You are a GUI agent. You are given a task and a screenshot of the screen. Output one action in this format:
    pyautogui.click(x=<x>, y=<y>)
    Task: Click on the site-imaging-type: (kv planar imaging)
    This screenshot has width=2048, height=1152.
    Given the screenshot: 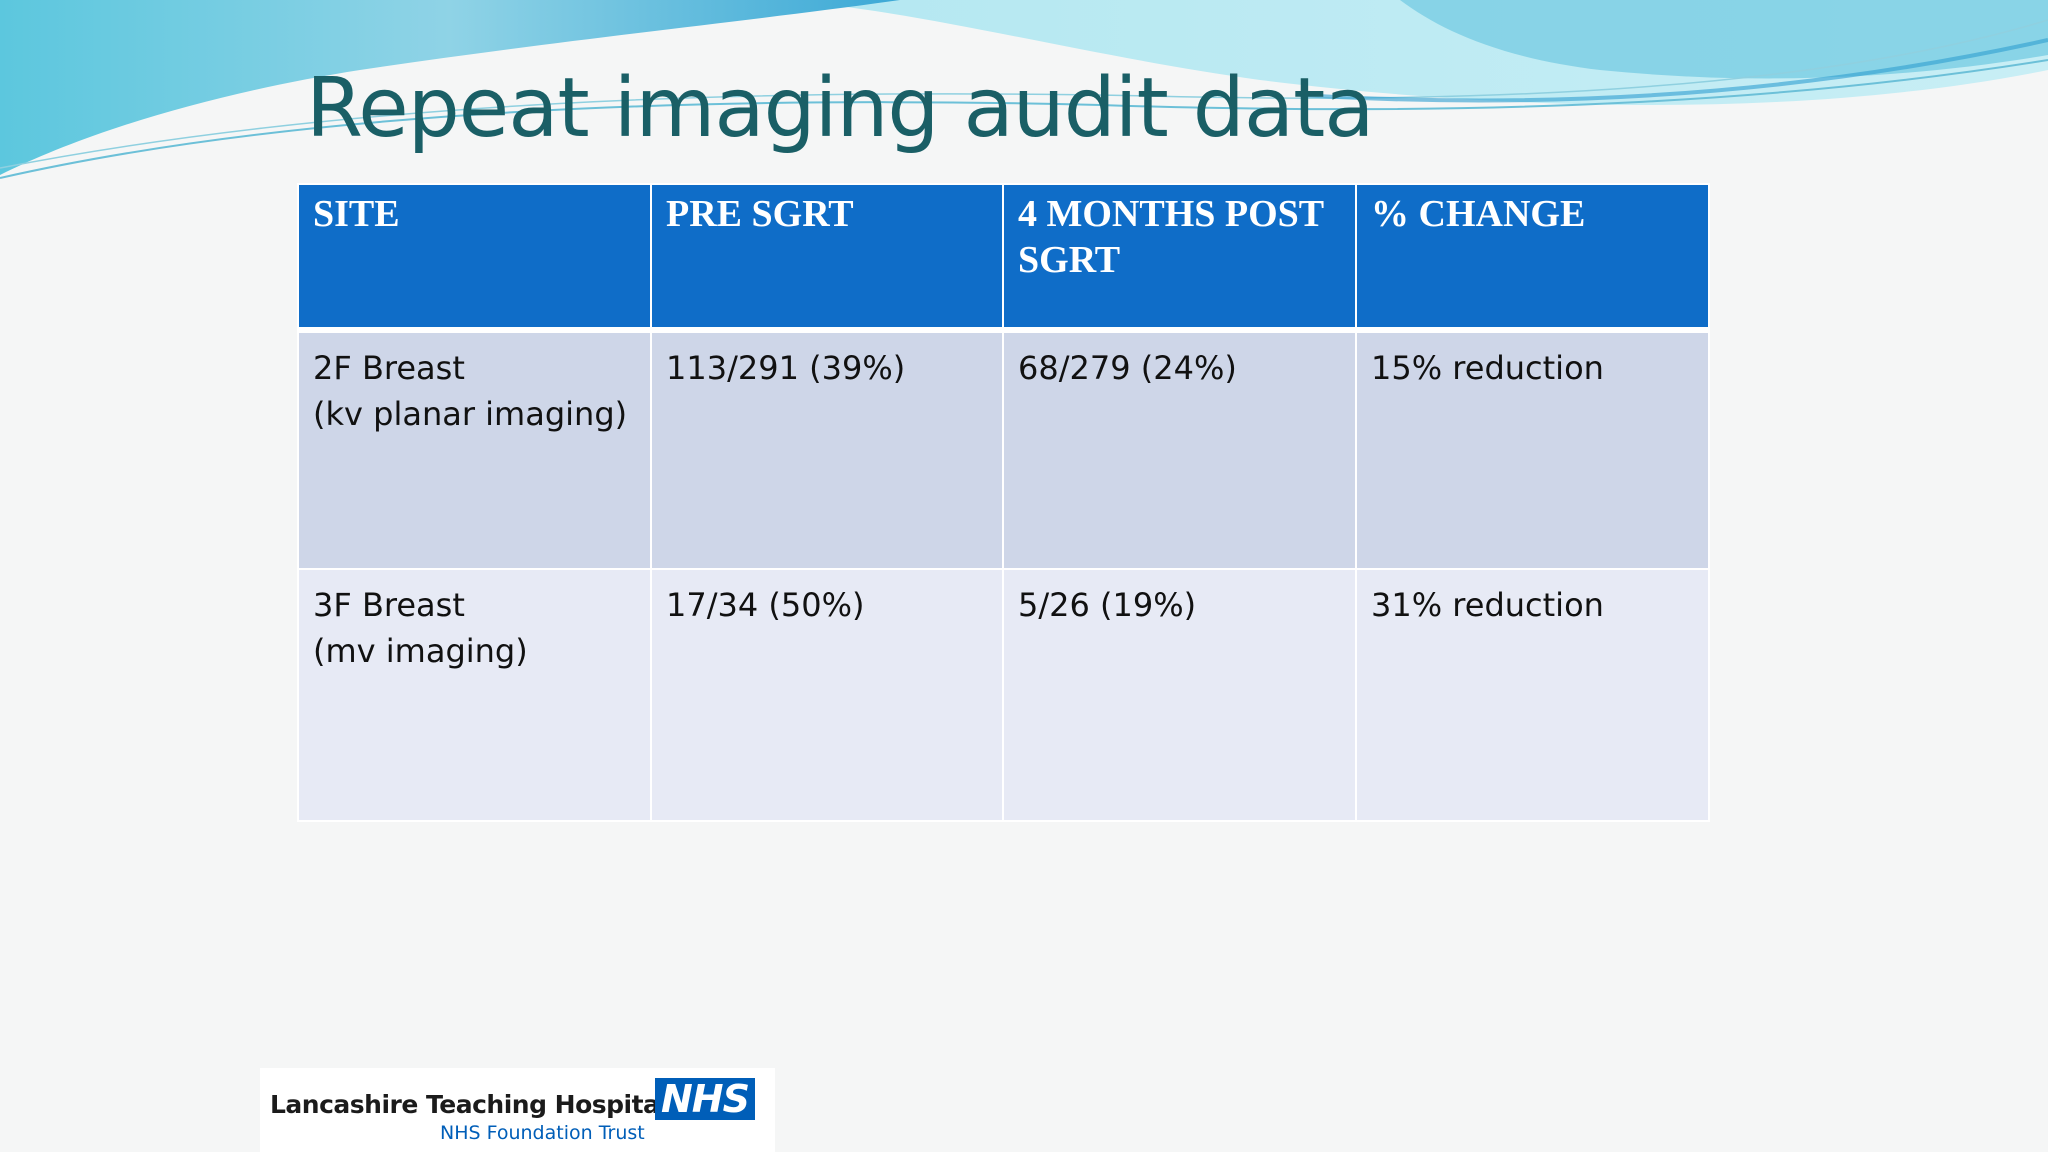 What is the action you would take?
    pyautogui.click(x=470, y=414)
    